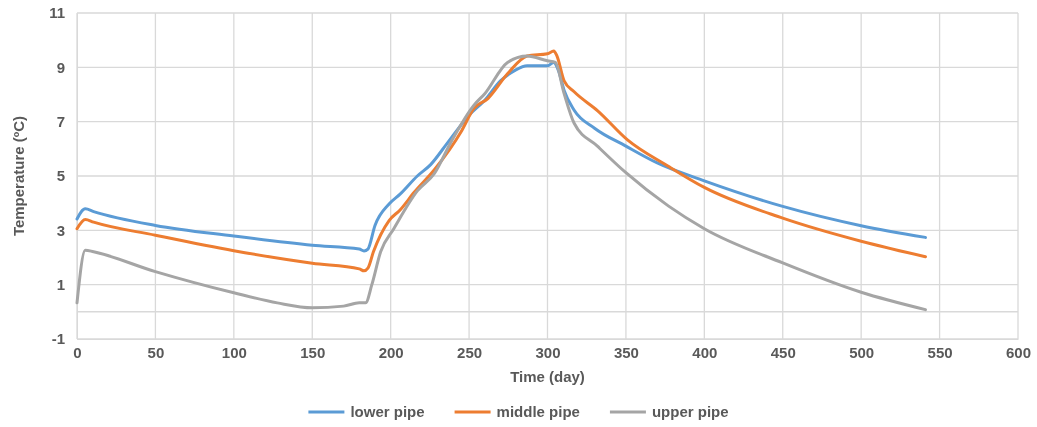 The image size is (1037, 427). What do you see at coordinates (58, 339) in the screenshot?
I see `y-tick-label: -1` at bounding box center [58, 339].